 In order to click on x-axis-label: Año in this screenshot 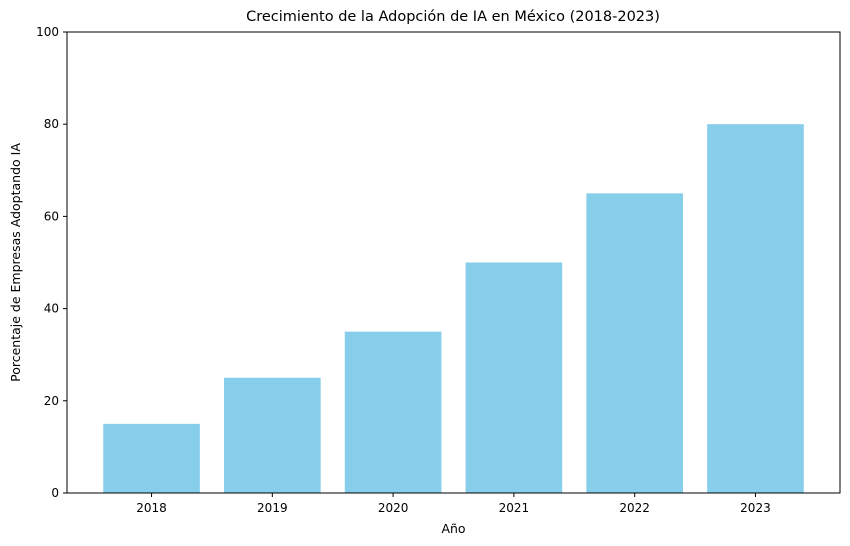, I will do `click(453, 528)`.